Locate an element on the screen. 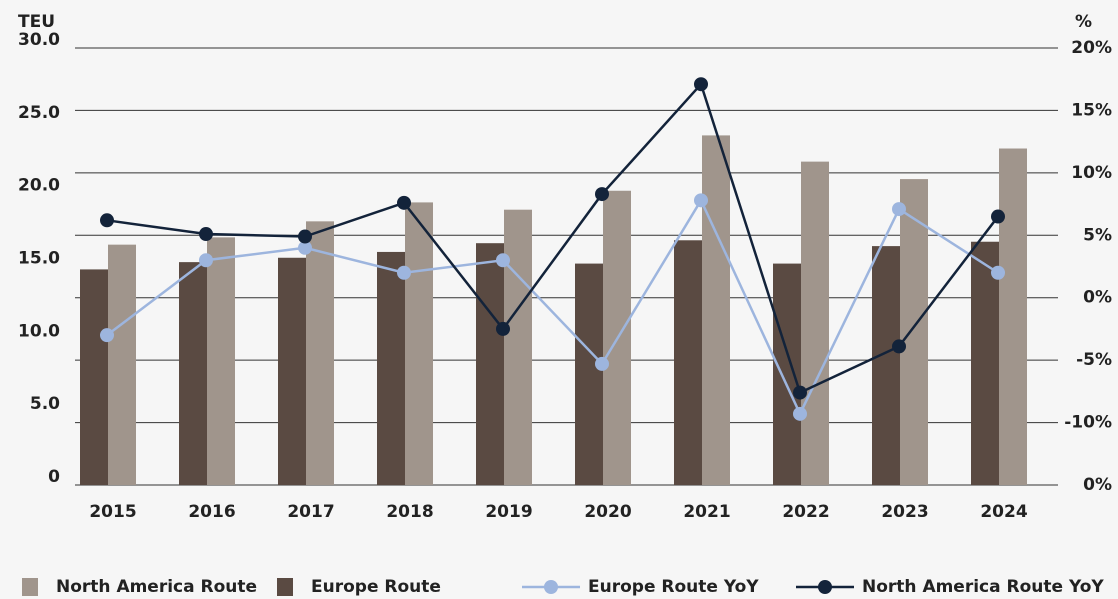 The width and height of the screenshot is (1118, 599). x-tick-label: 2020 is located at coordinates (607, 512).